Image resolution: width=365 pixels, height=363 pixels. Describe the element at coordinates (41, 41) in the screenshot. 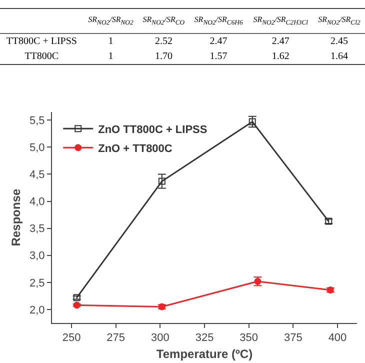

I see `category-label: TT800C + LIPSS` at that location.